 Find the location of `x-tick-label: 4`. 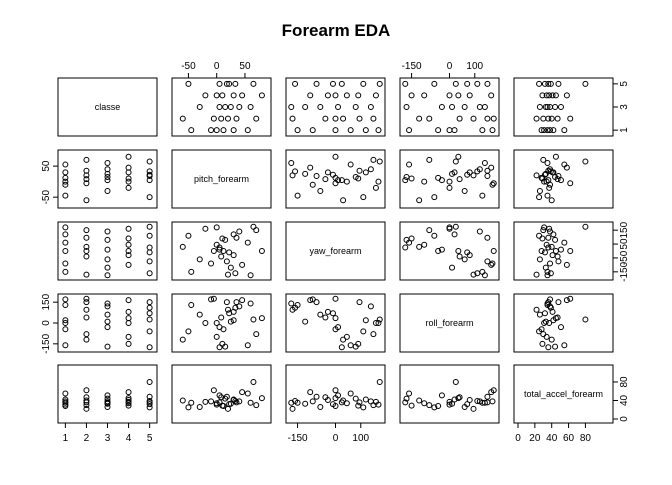

x-tick-label: 4 is located at coordinates (129, 438).